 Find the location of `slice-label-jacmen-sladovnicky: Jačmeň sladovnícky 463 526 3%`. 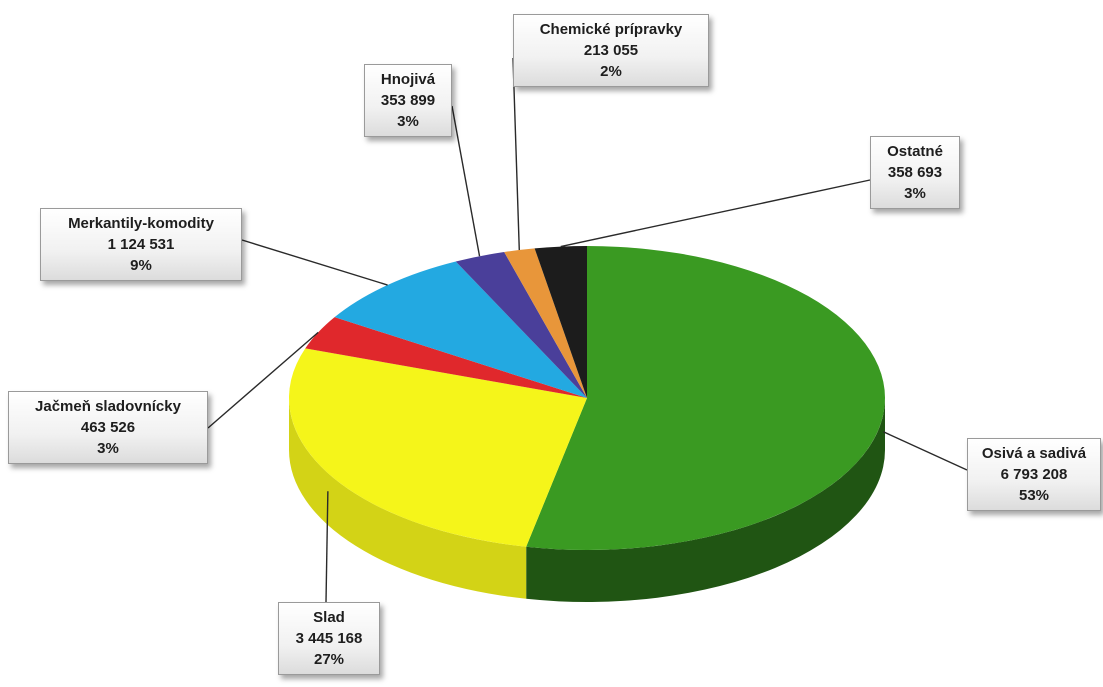

slice-label-jacmen-sladovnicky: Jačmeň sladovnícky 463 526 3% is located at coordinates (108, 427).